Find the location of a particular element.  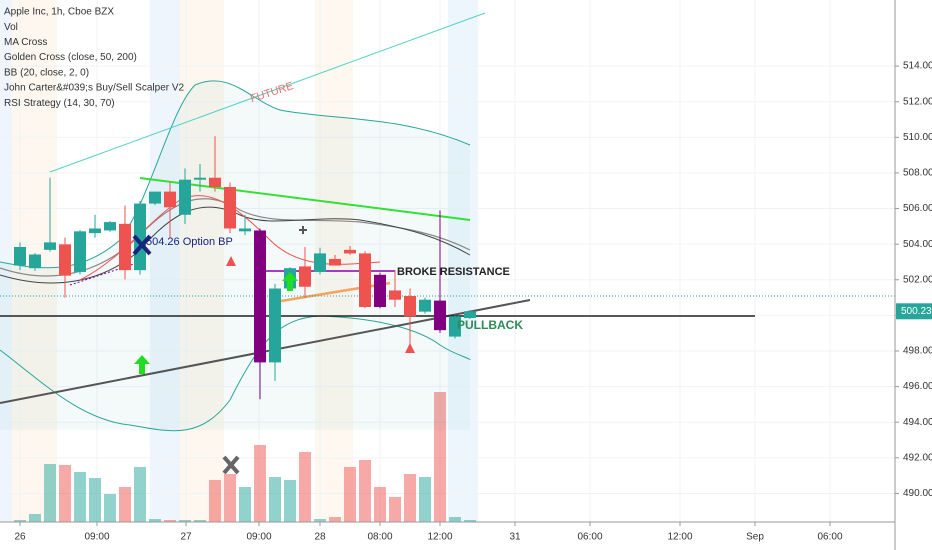

legend-entry: Vol is located at coordinates (11, 27).